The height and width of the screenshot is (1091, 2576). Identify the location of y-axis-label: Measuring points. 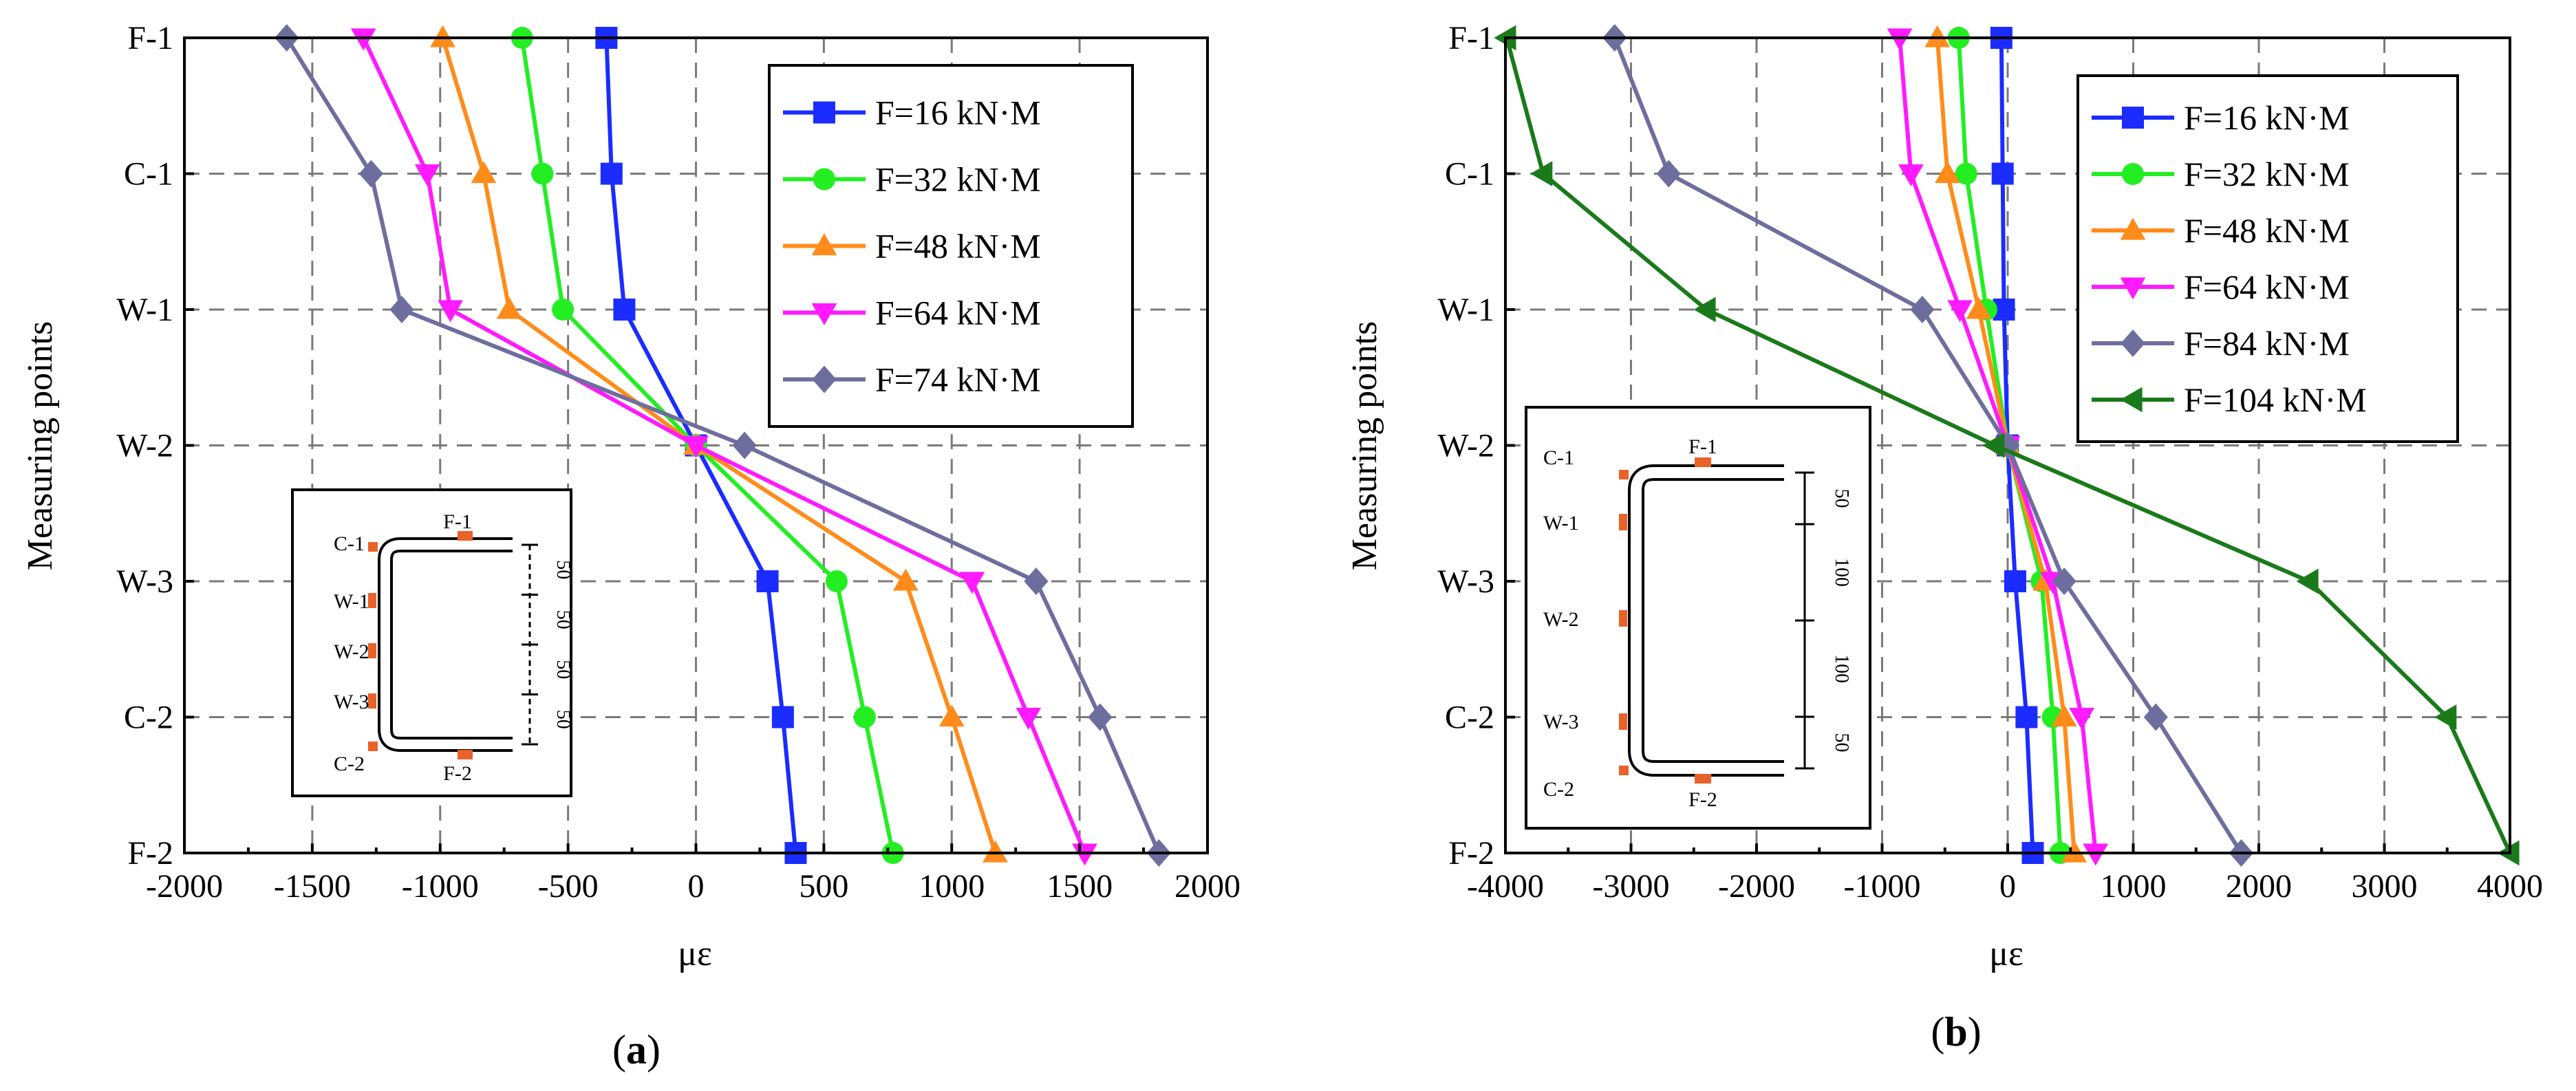
(41, 446).